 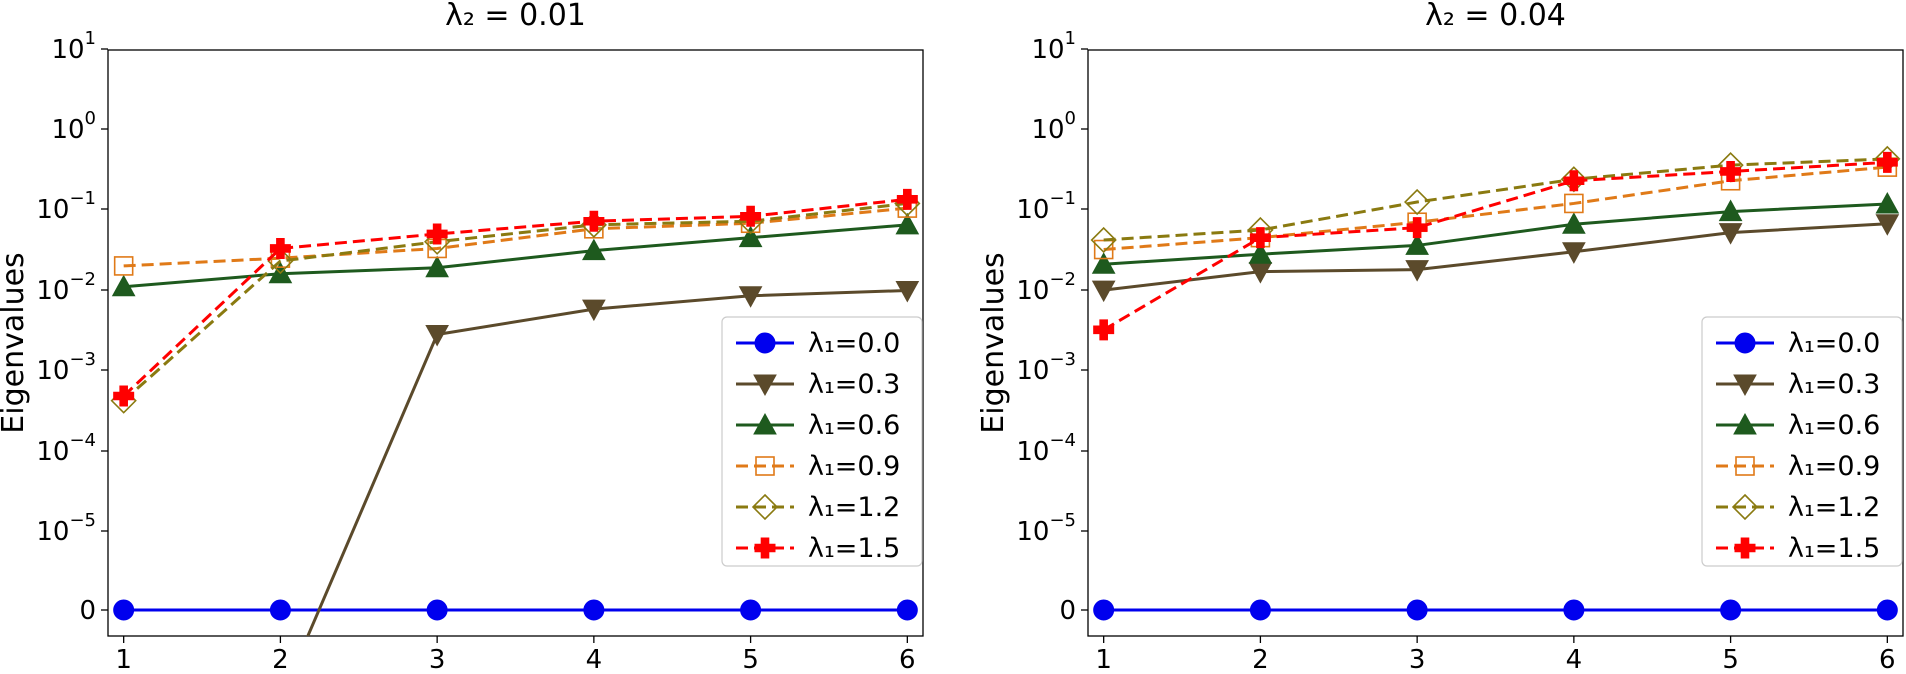 I want to click on legend-label: λ₁=0.9, so click(x=1834, y=466).